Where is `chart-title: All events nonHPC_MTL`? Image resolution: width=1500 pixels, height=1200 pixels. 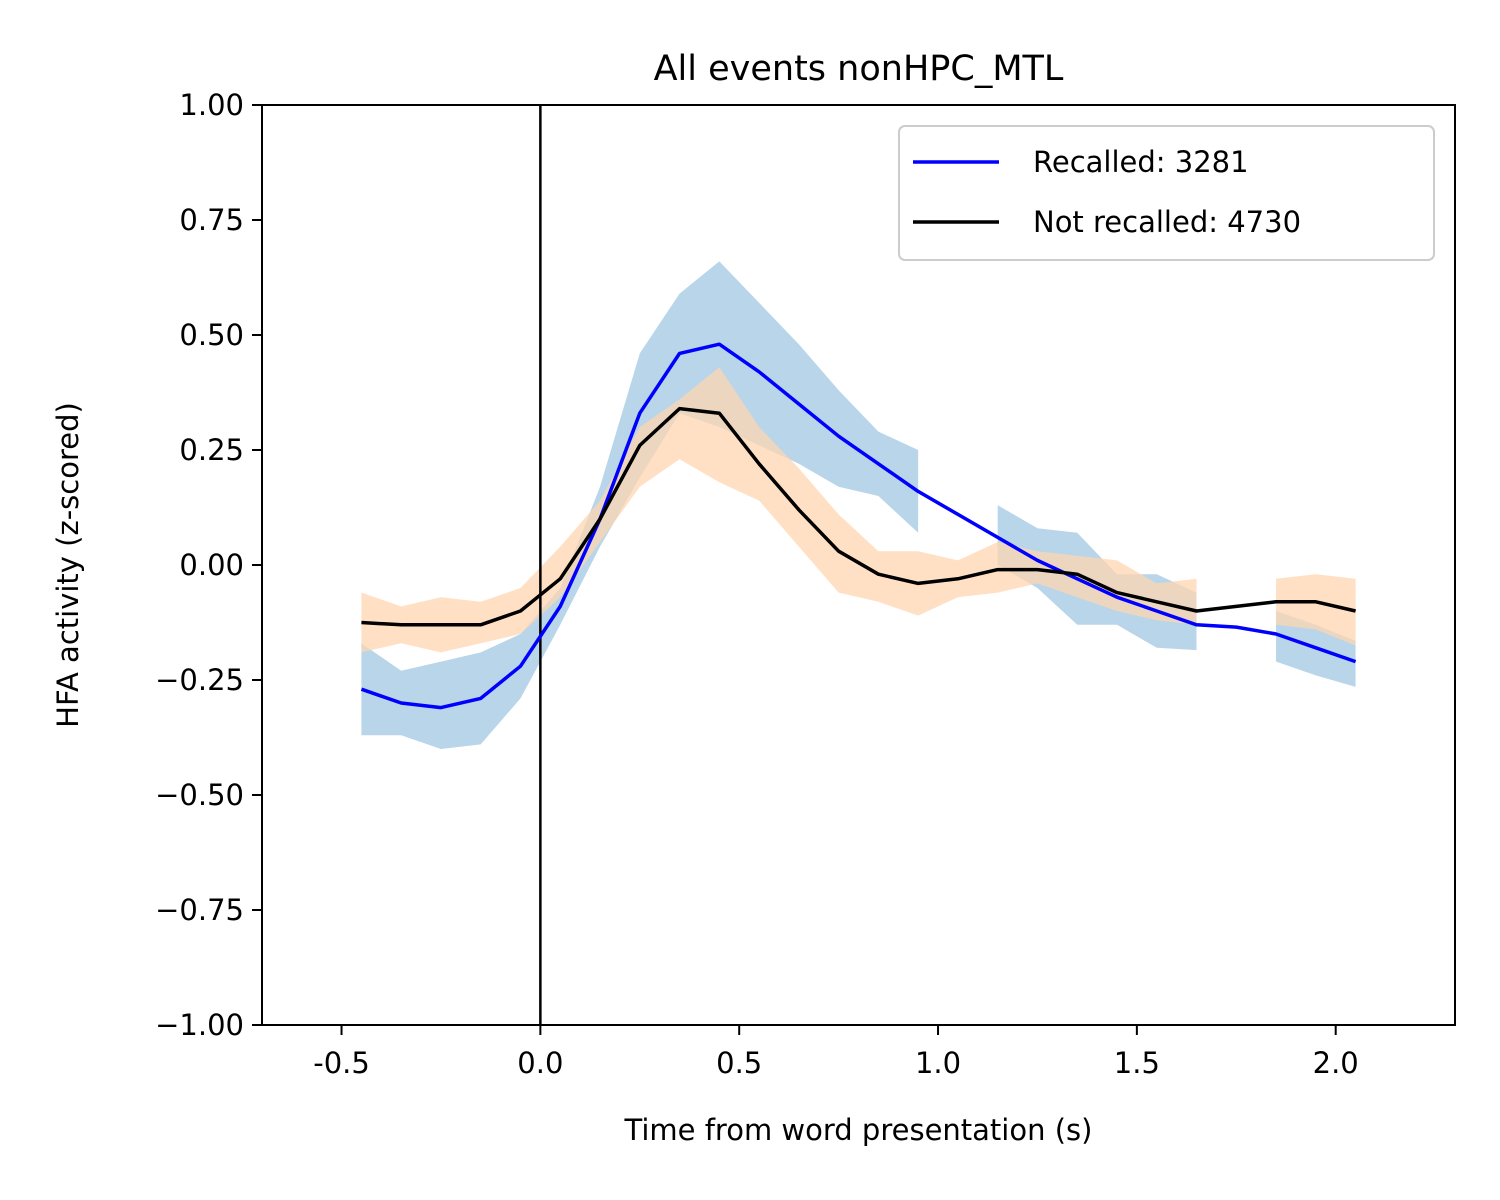
chart-title: All events nonHPC_MTL is located at coordinates (859, 69).